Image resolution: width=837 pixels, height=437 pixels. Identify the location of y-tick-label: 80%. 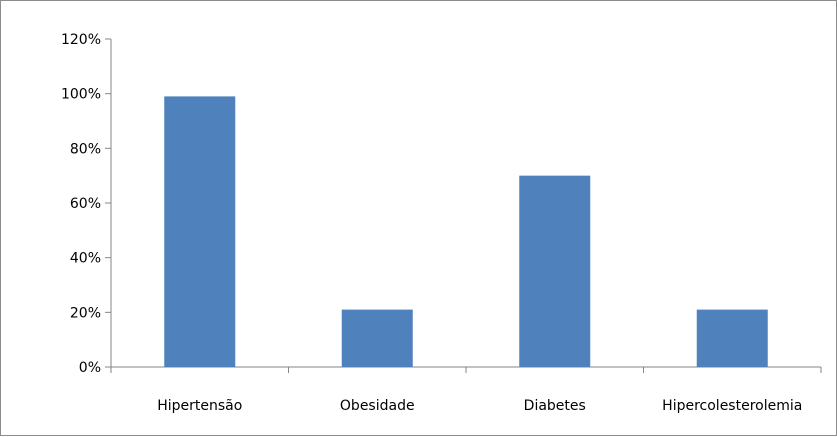
(85, 149).